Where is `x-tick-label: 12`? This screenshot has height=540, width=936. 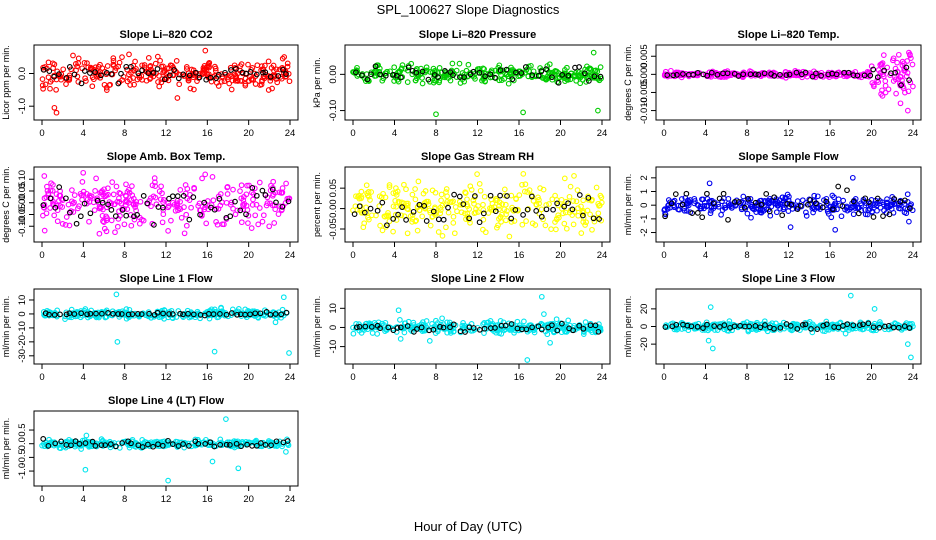 x-tick-label: 12 is located at coordinates (477, 133).